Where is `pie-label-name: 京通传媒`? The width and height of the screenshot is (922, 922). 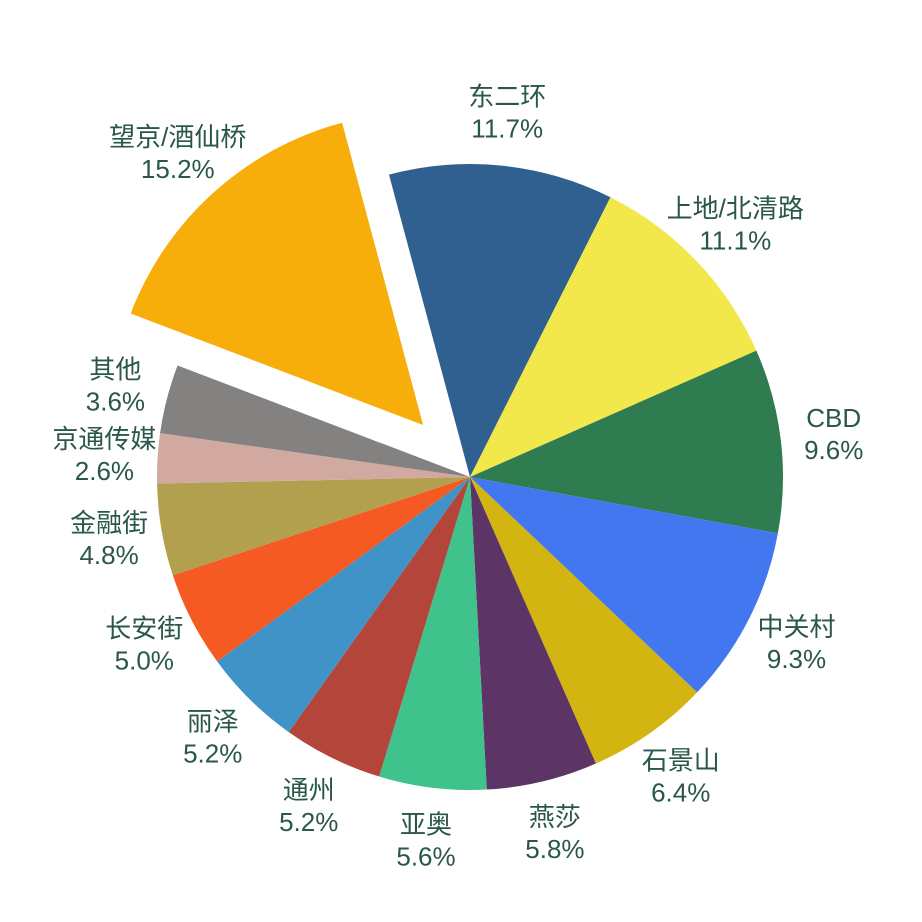 pie-label-name: 京通传媒 is located at coordinates (104, 439).